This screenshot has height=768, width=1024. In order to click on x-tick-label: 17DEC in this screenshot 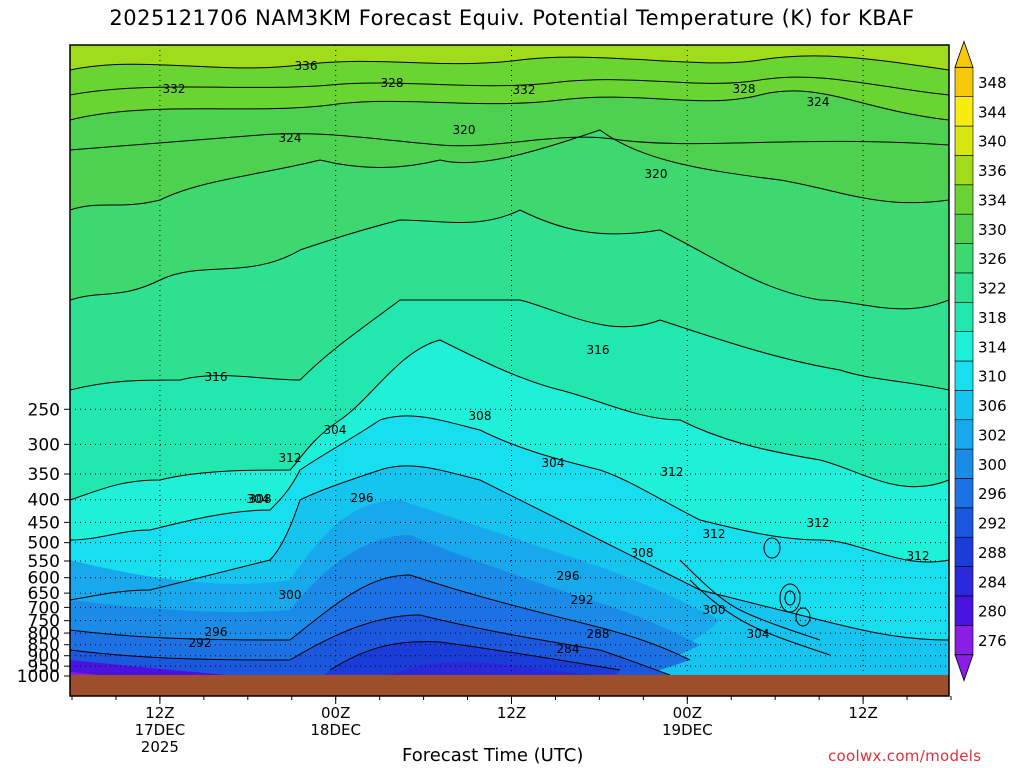, I will do `click(160, 730)`.